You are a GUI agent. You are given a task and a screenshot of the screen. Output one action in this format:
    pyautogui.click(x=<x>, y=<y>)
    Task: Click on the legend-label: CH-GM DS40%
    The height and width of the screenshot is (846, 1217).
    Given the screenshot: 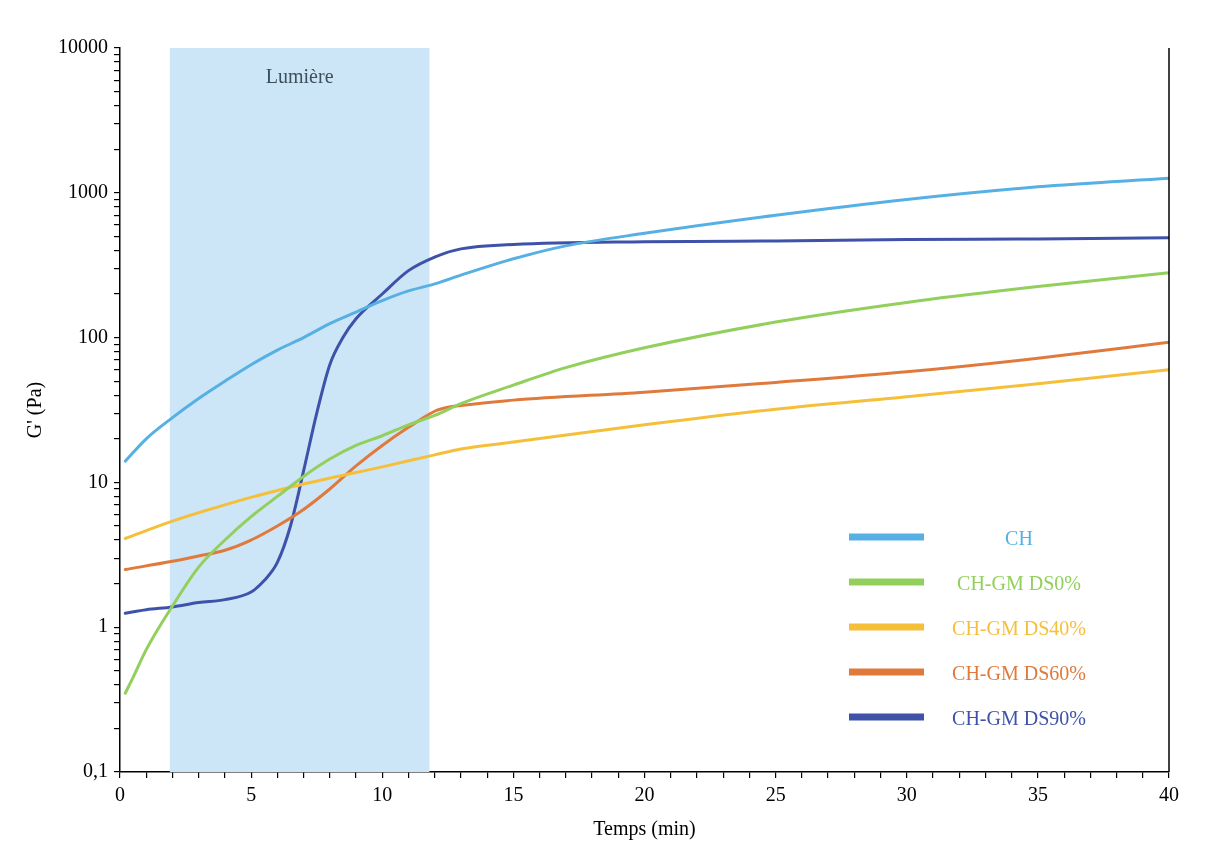 What is the action you would take?
    pyautogui.click(x=1019, y=628)
    